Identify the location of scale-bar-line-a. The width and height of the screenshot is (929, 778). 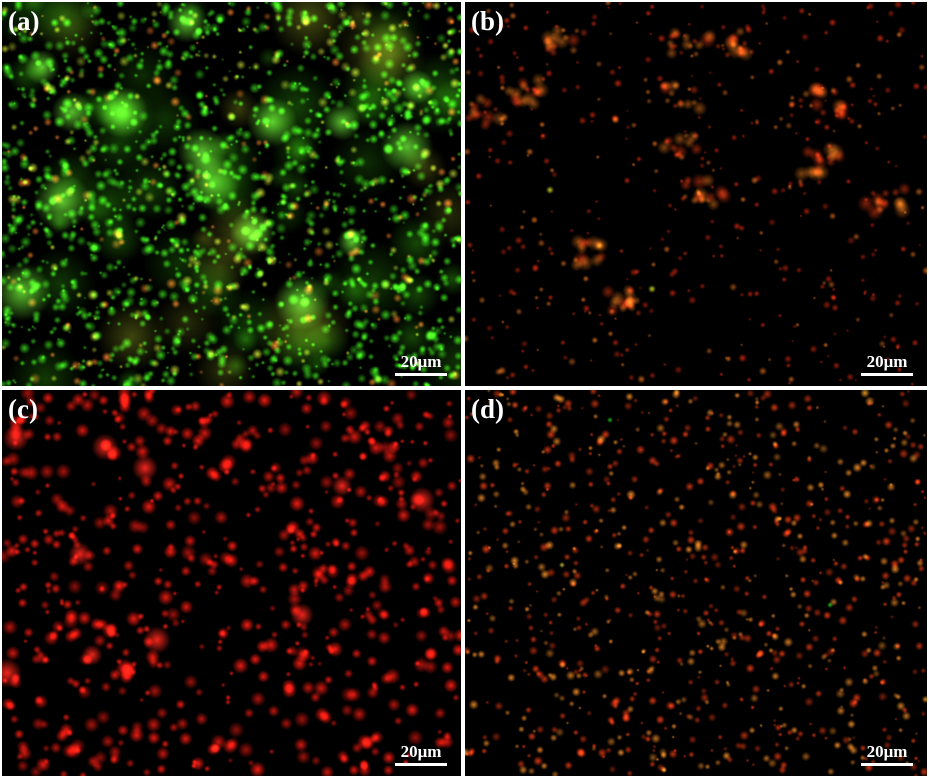
(421, 374).